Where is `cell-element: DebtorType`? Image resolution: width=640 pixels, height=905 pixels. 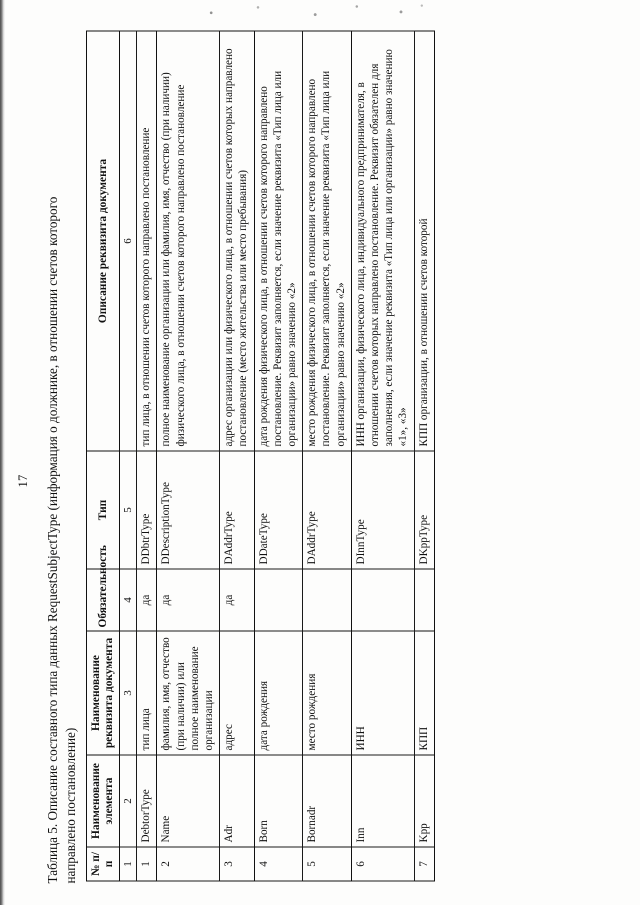
cell-element: DebtorType is located at coordinates (146, 800).